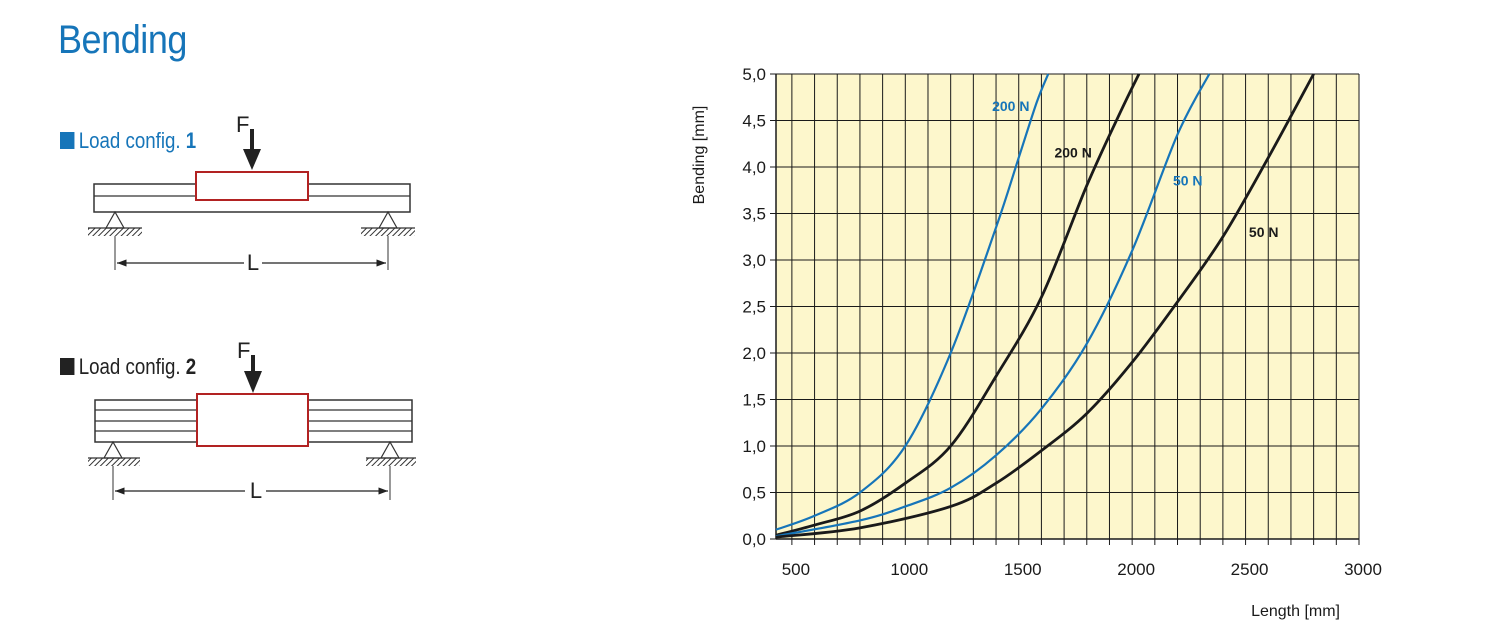  I want to click on x-tick-label: 1500, so click(1023, 569).